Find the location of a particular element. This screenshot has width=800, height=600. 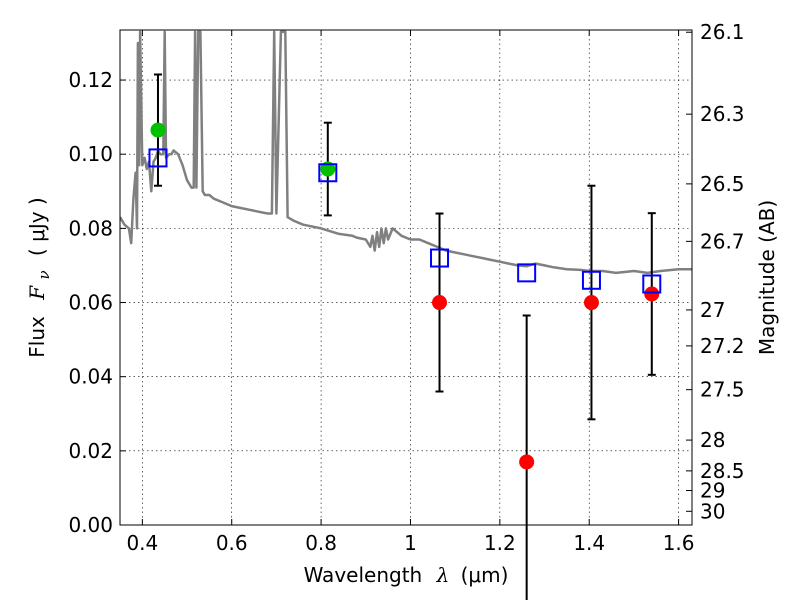

y2-tick-label: 29 is located at coordinates (712, 491).